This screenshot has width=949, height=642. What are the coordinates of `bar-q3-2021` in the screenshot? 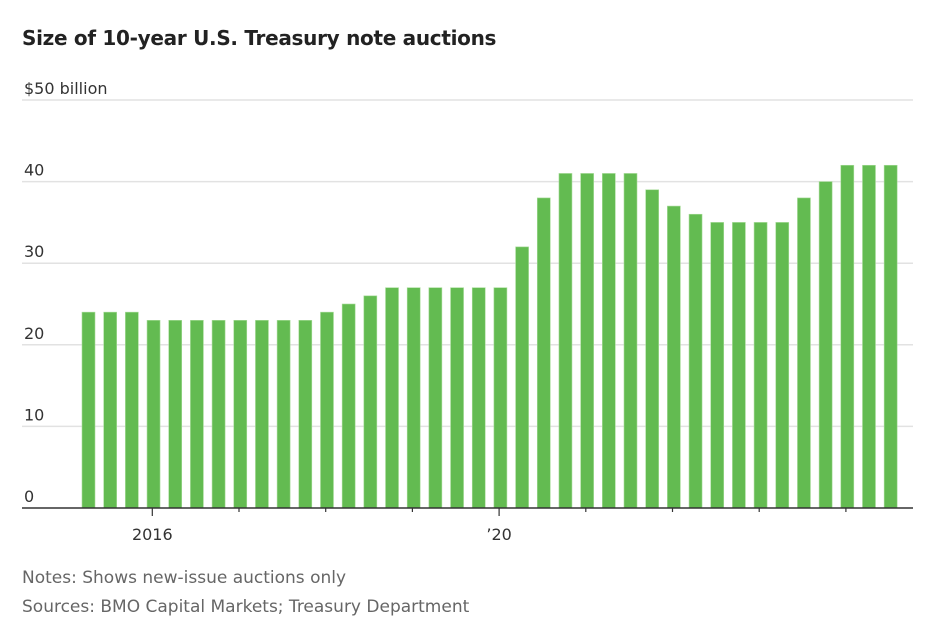 It's located at (609, 341).